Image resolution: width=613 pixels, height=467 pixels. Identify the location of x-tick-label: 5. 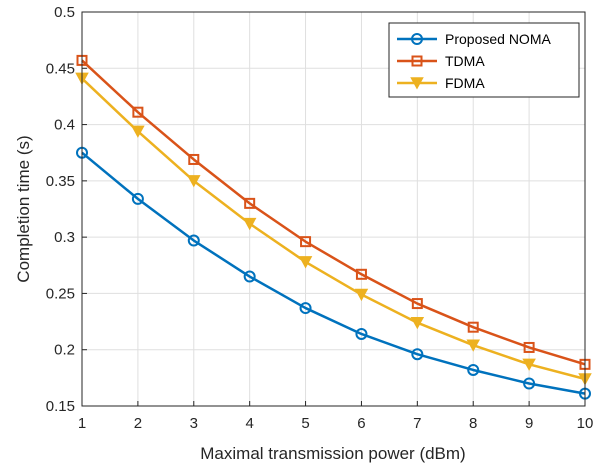
(305, 423).